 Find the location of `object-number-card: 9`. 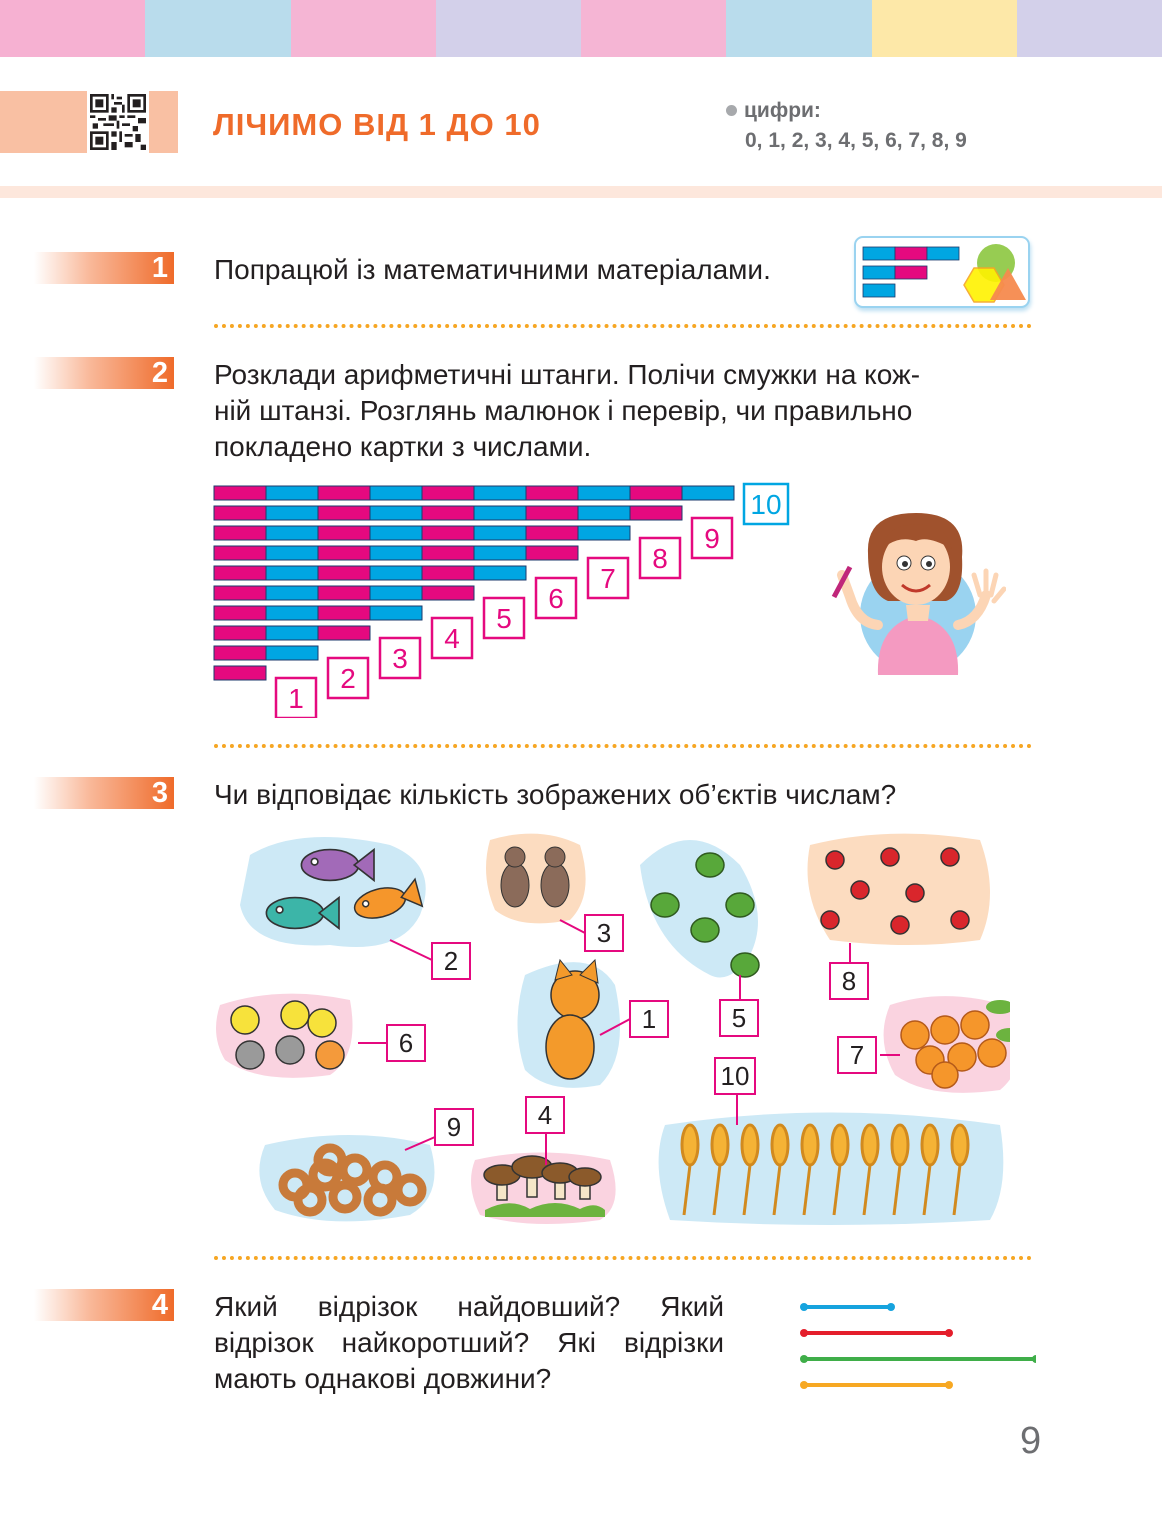

object-number-card: 9 is located at coordinates (454, 1127).